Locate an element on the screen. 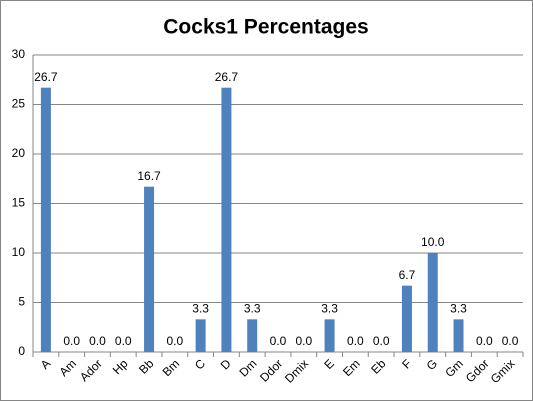 This screenshot has width=533, height=401. value-label: 6.7 is located at coordinates (407, 275).